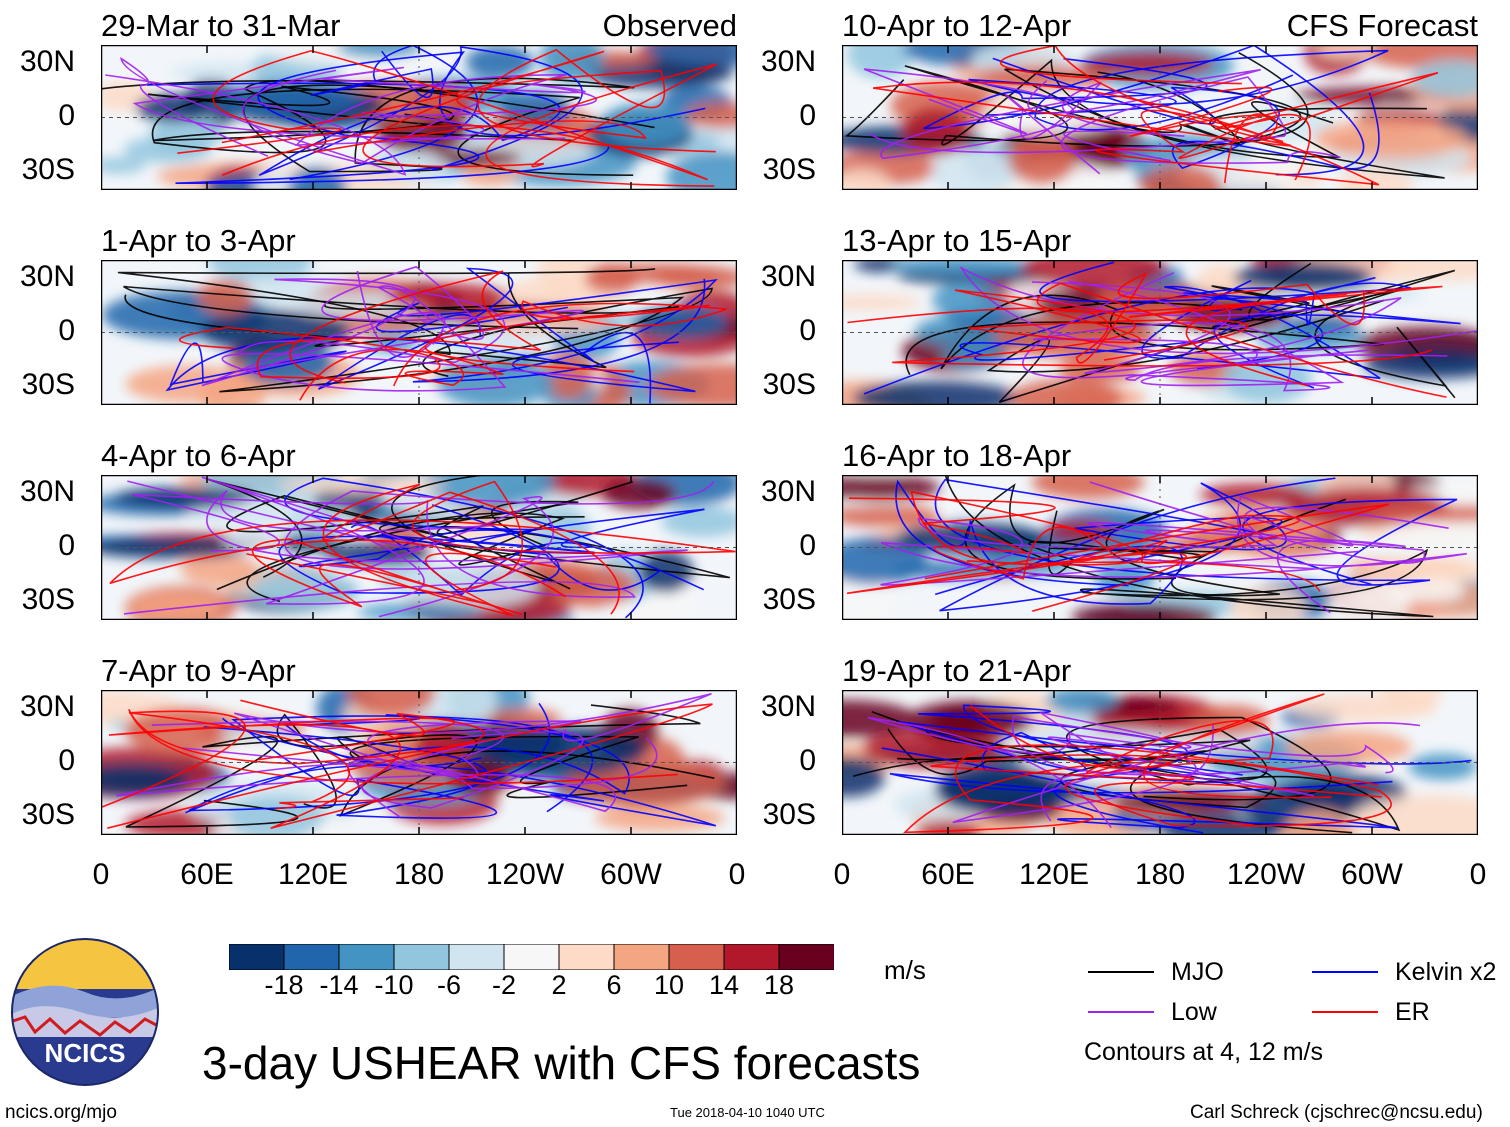 The width and height of the screenshot is (1510, 1127). Describe the element at coordinates (394, 985) in the screenshot. I see `colorbar-tick: -10` at that location.